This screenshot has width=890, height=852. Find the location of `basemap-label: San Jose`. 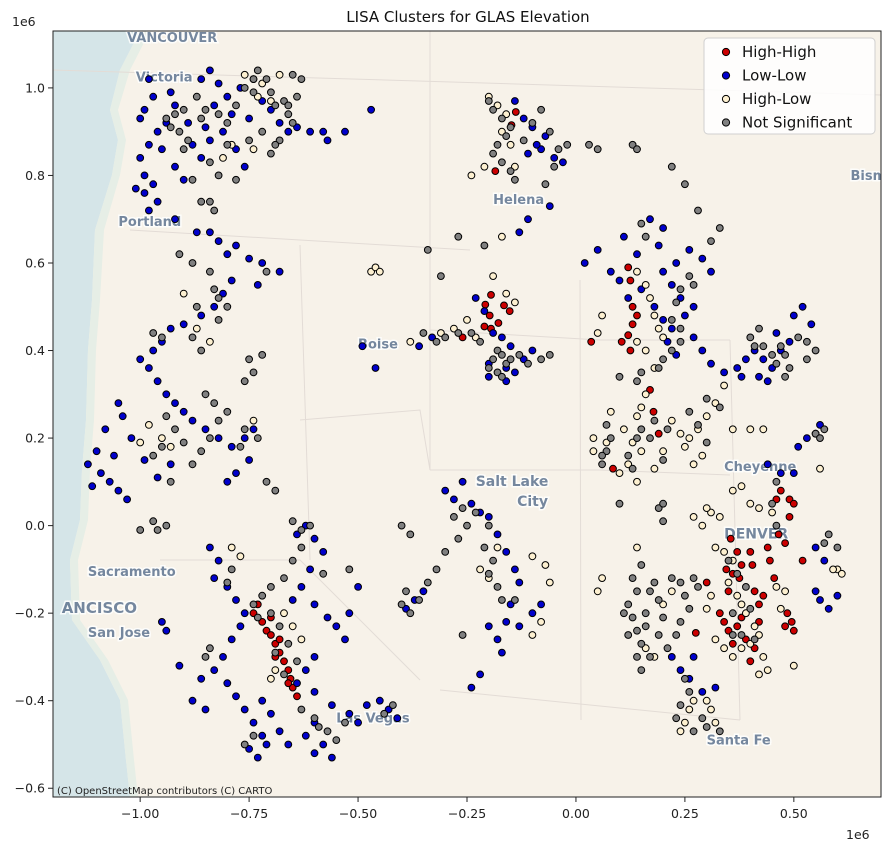

basemap-label: San Jose is located at coordinates (119, 633).